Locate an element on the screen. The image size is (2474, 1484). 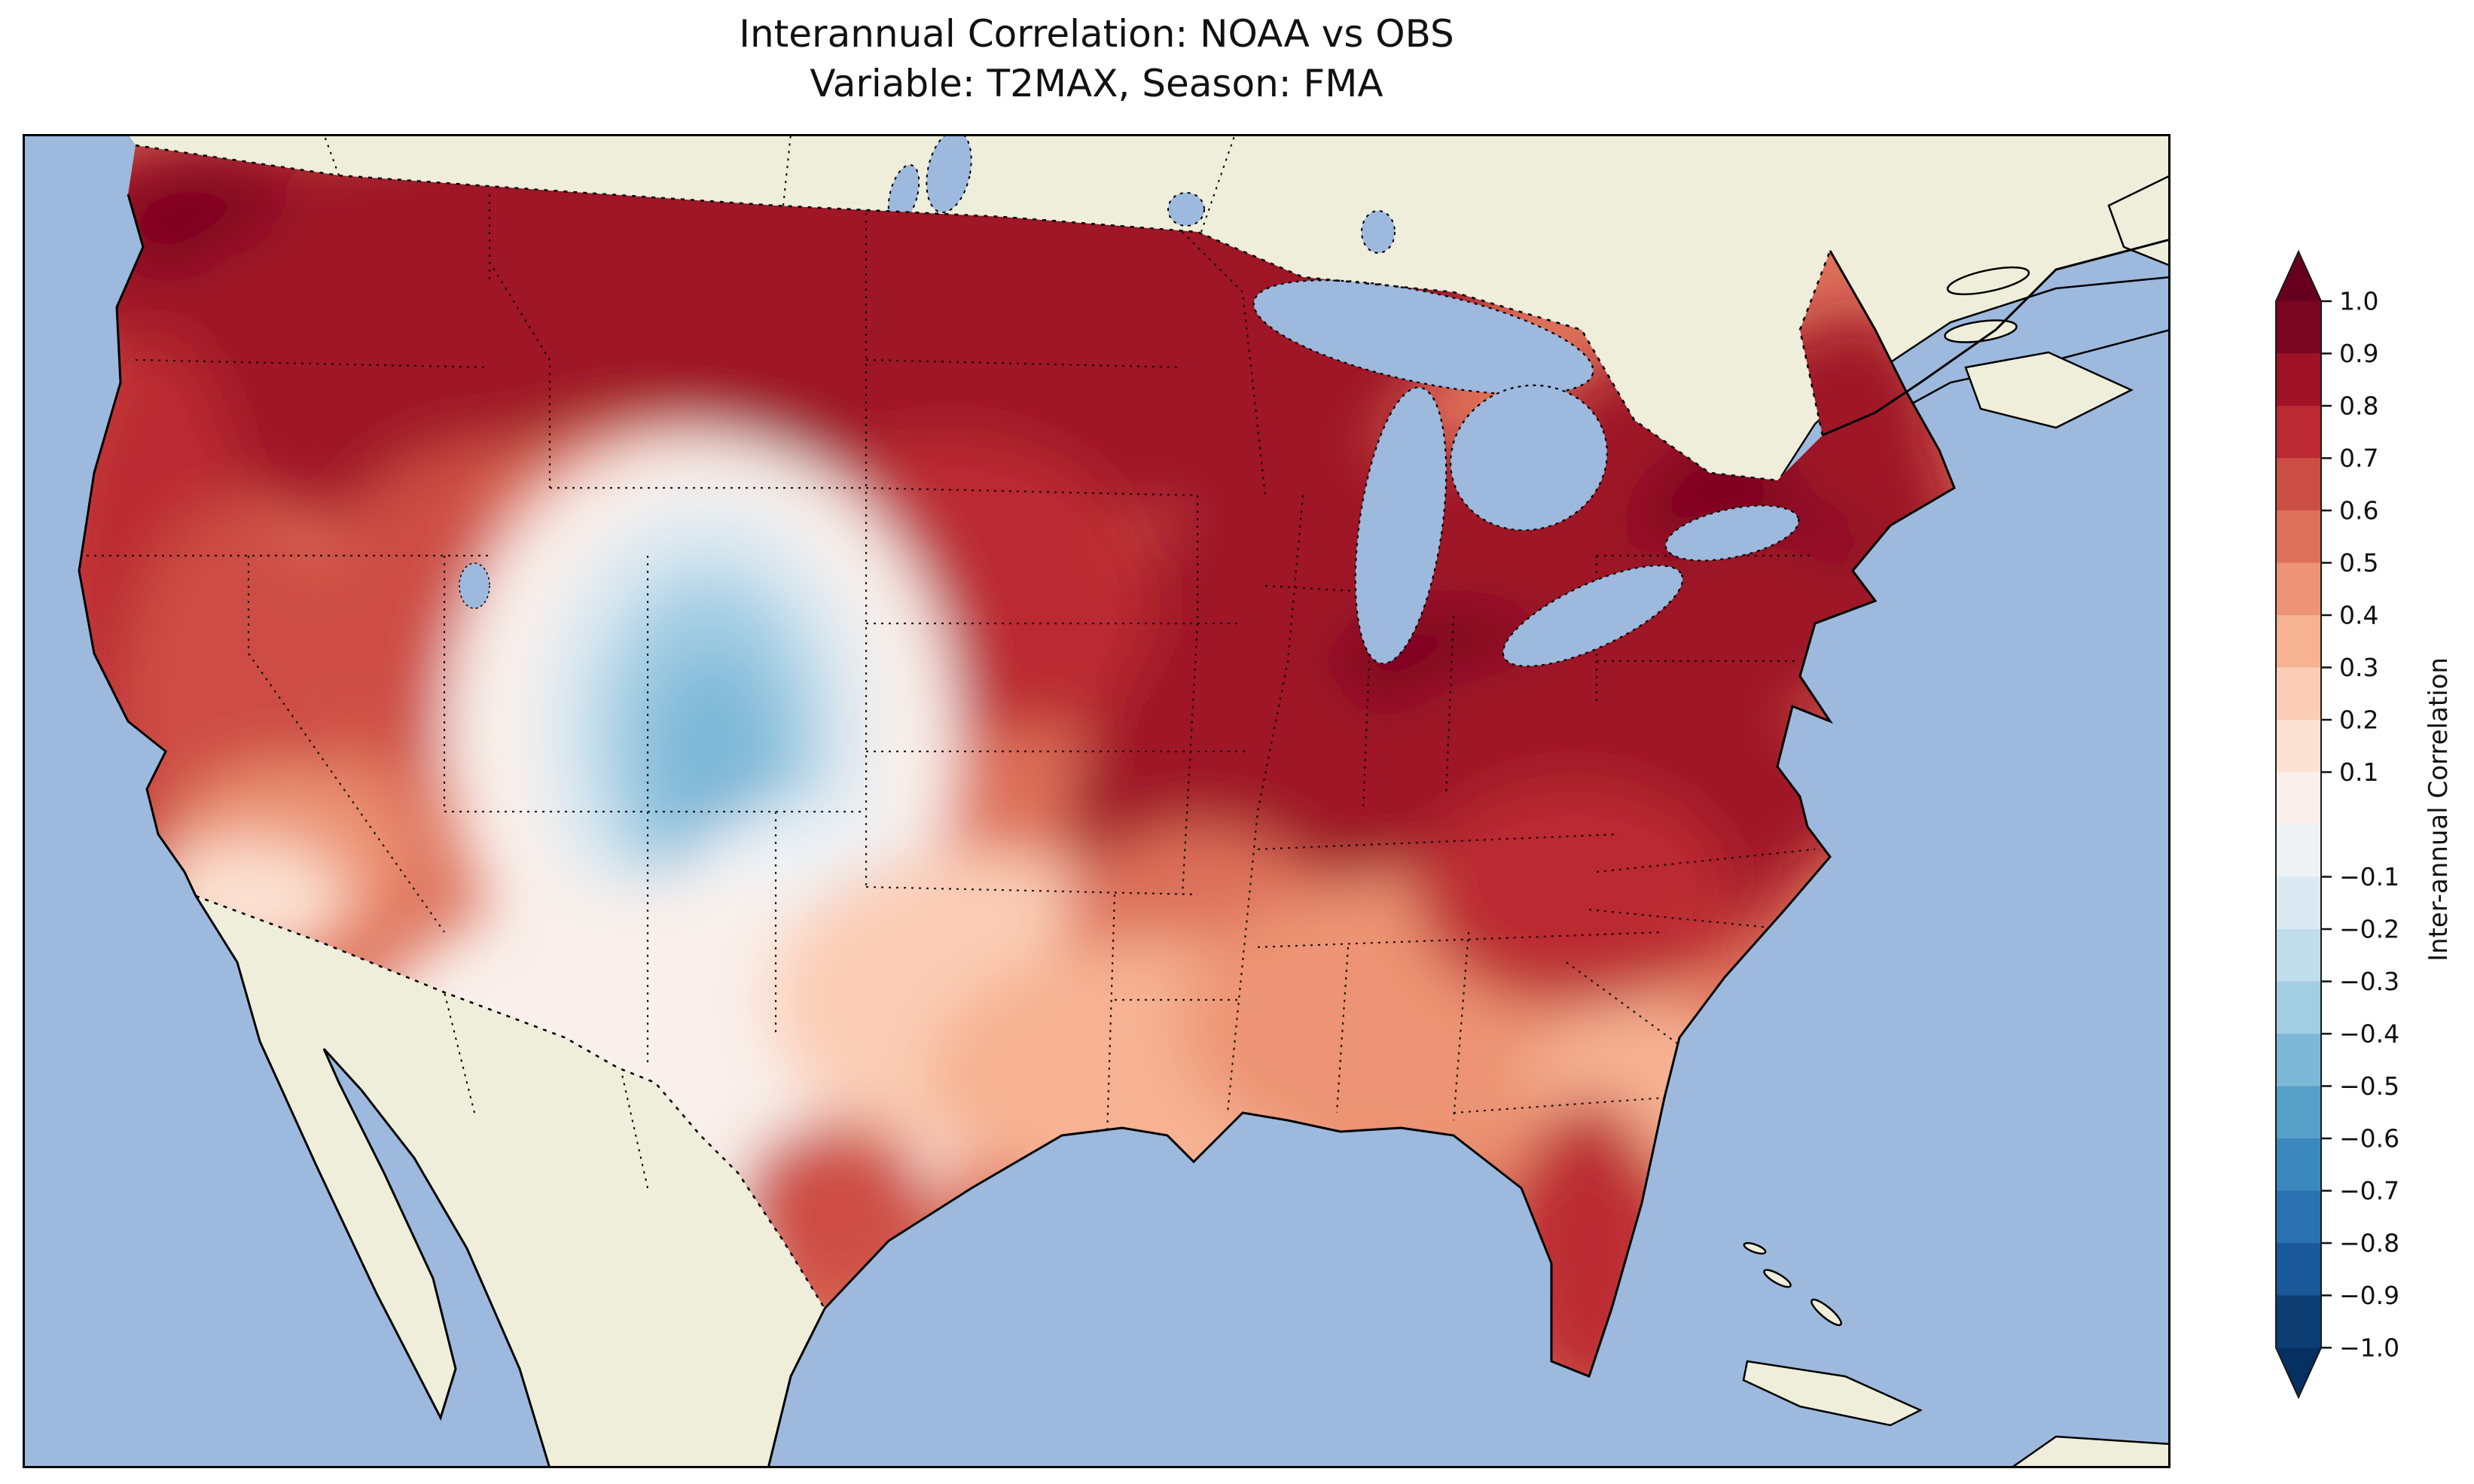
colorbar-tick-label: 0.8 is located at coordinates (2358, 406).